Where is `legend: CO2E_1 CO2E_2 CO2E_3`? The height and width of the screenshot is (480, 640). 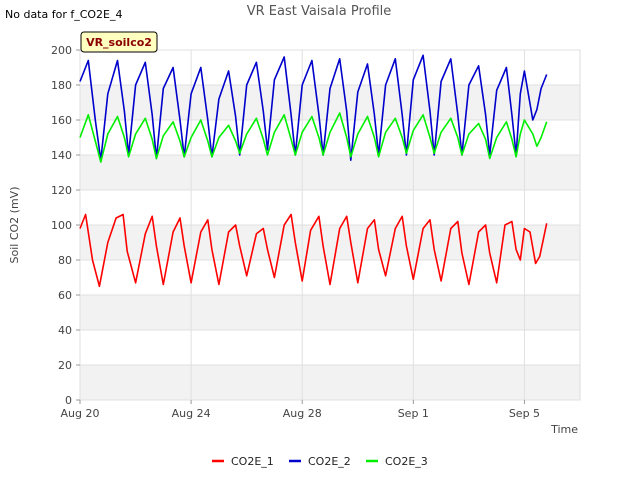
legend: CO2E_1 CO2E_2 CO2E_3 is located at coordinates (320, 461).